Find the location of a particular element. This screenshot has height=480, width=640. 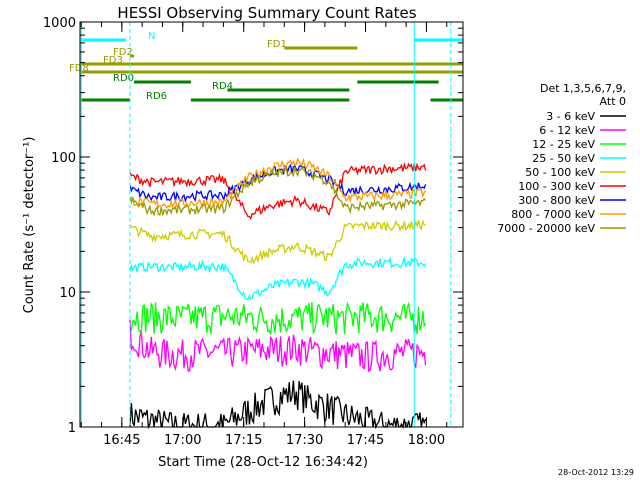

legend-item-label: 3 - 6 keV is located at coordinates (570, 116).